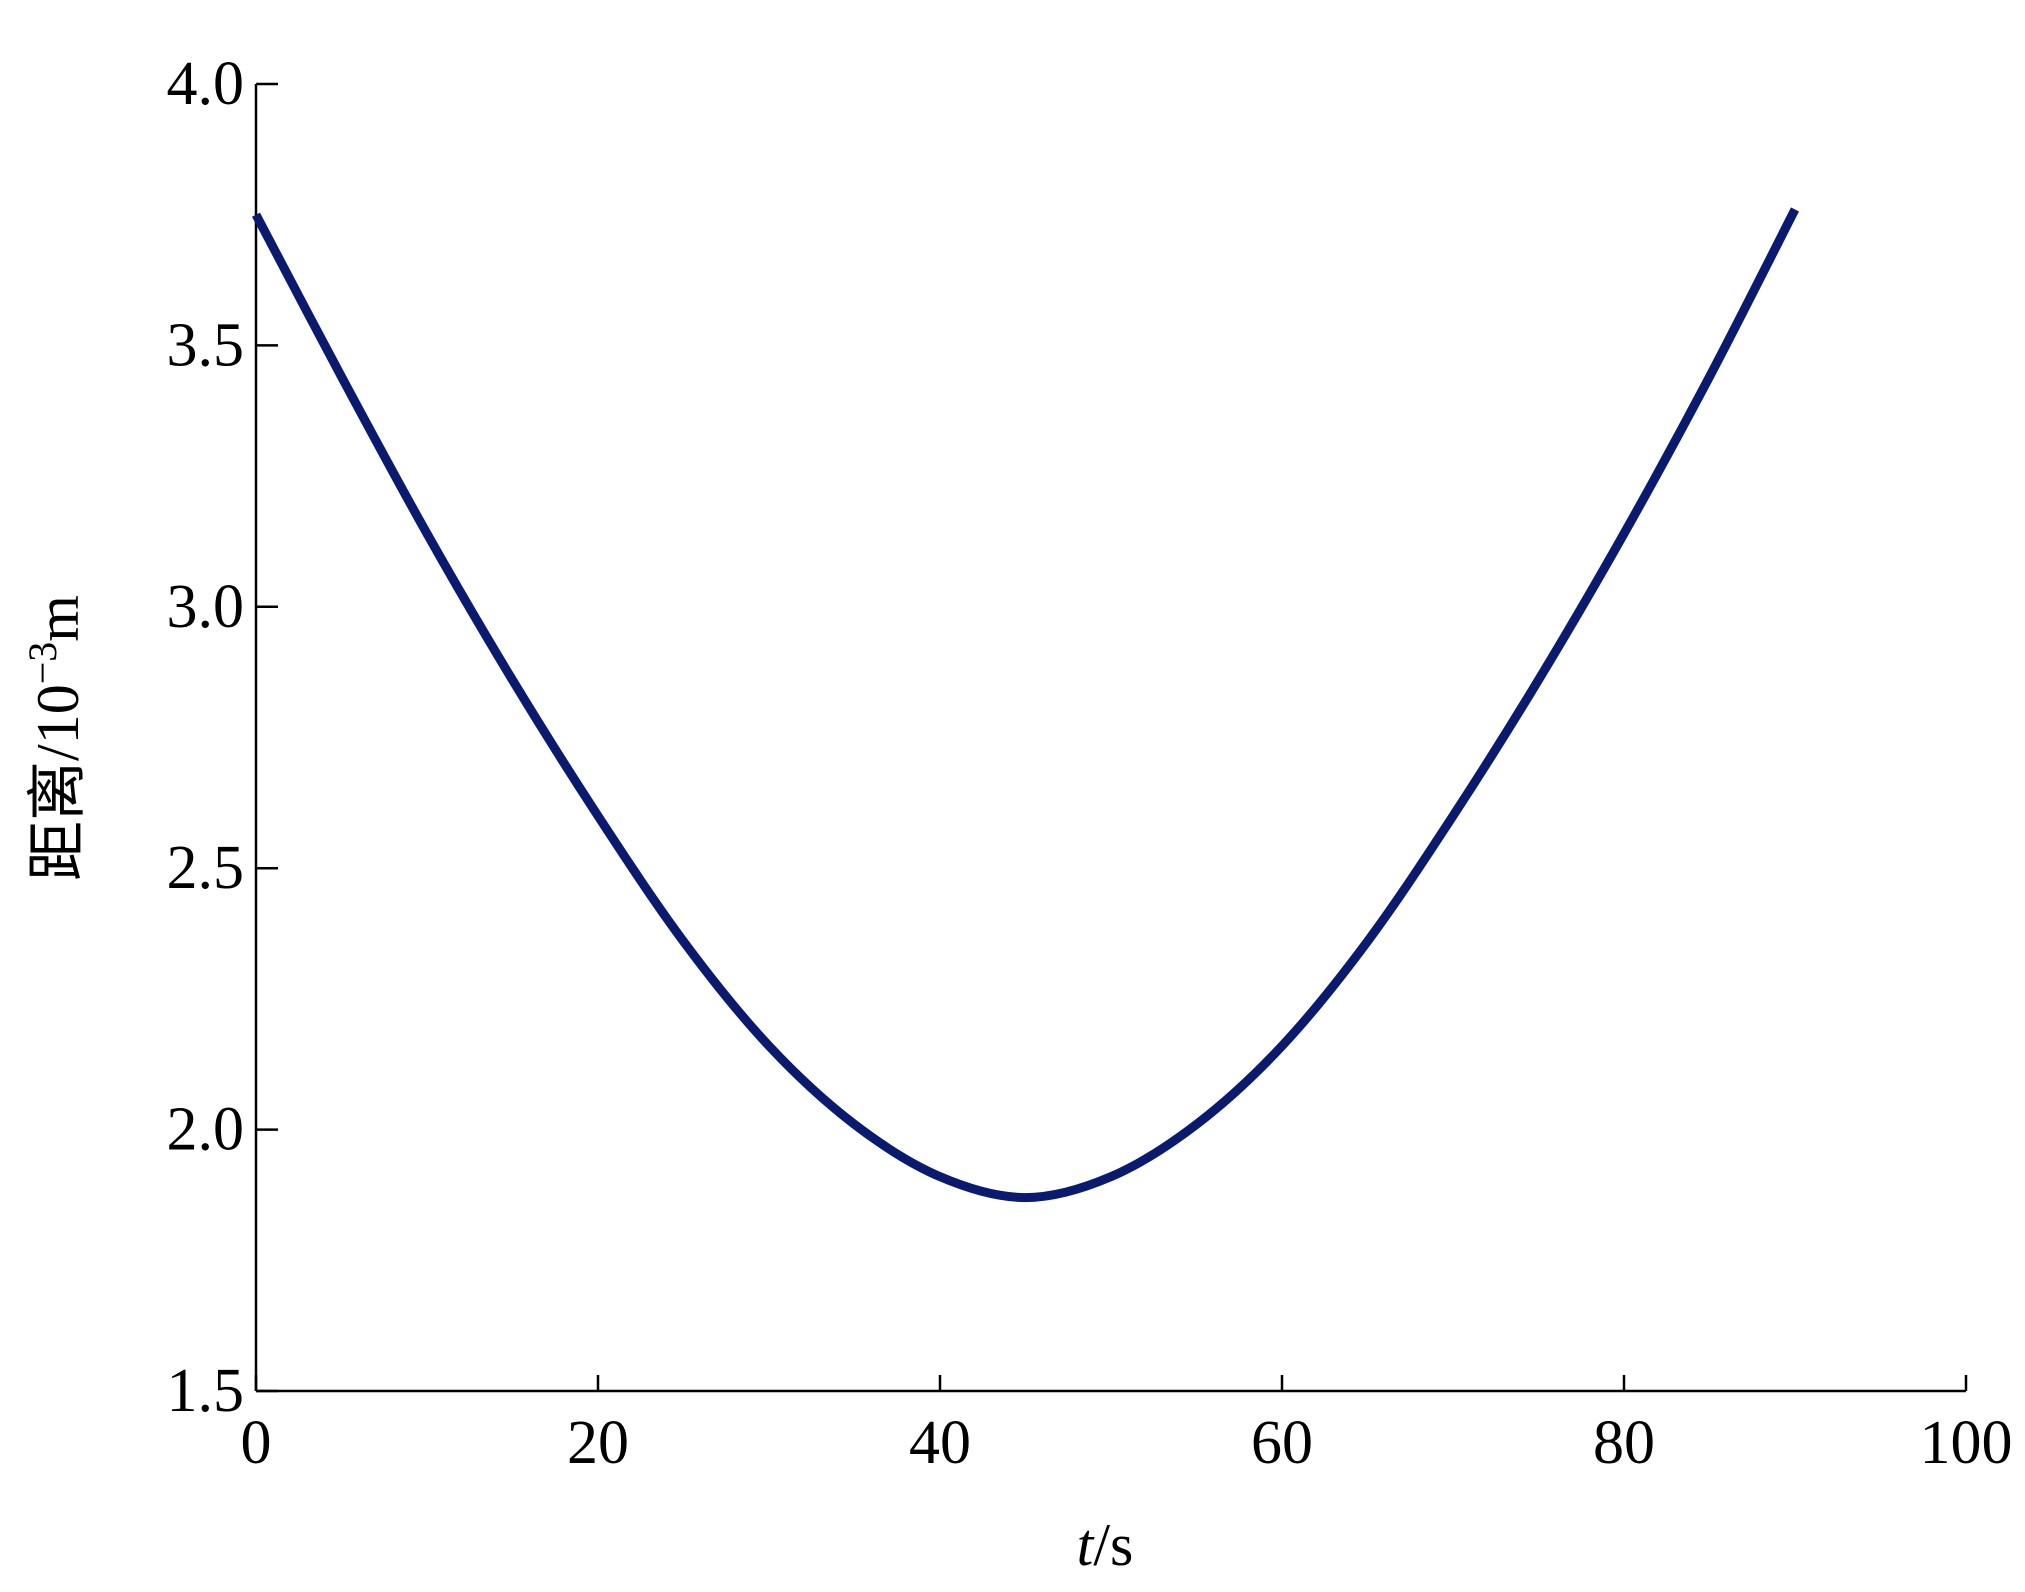 This screenshot has height=1592, width=2025. What do you see at coordinates (1105, 1545) in the screenshot?
I see `x-axis-label: t/s` at bounding box center [1105, 1545].